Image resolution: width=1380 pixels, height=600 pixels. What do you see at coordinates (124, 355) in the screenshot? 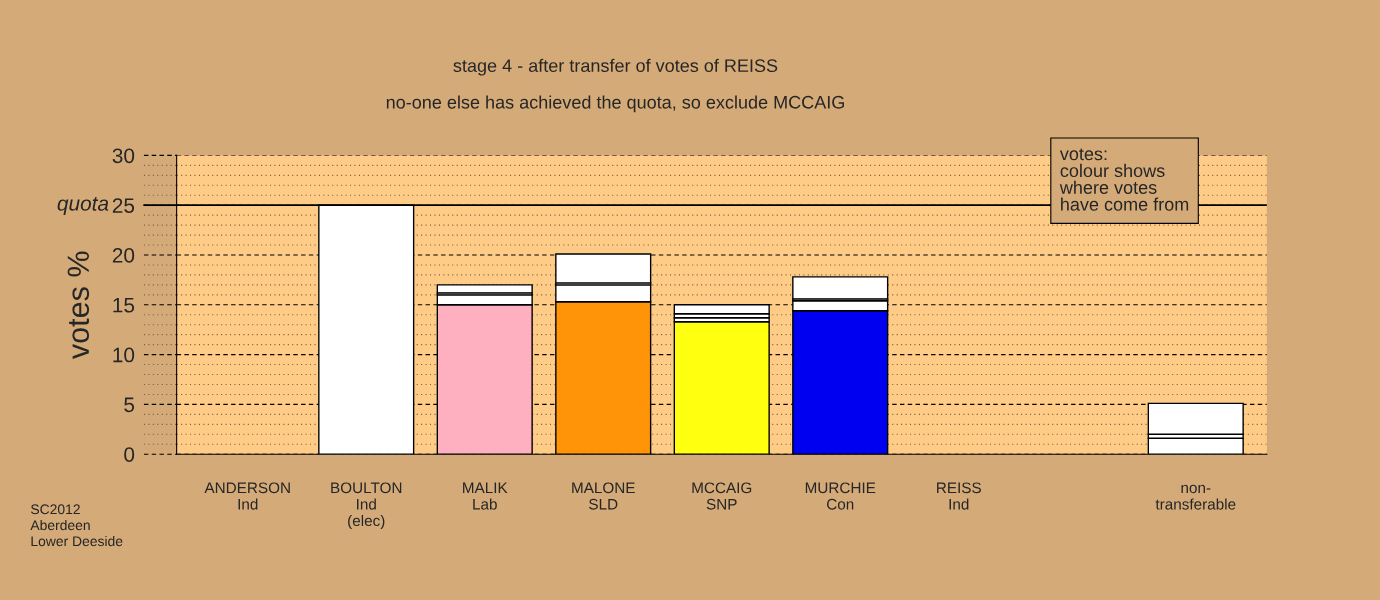
I see `y-tick-label: 10` at bounding box center [124, 355].